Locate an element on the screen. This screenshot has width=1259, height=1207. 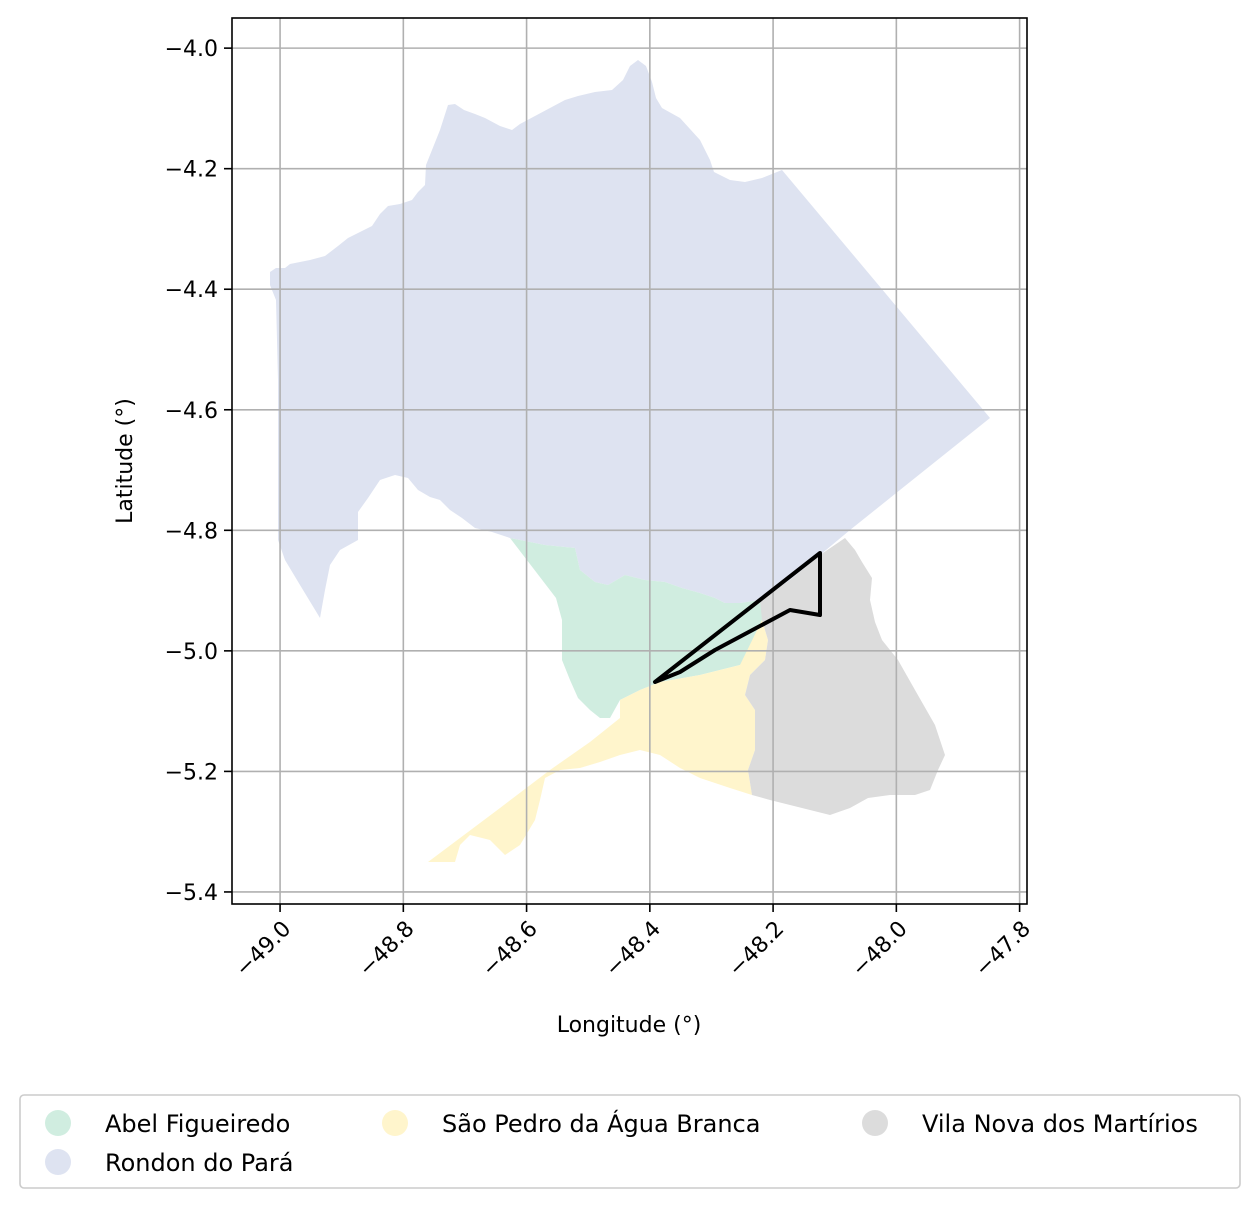
legend-marker-abel-figueiredo is located at coordinates (58, 1123).